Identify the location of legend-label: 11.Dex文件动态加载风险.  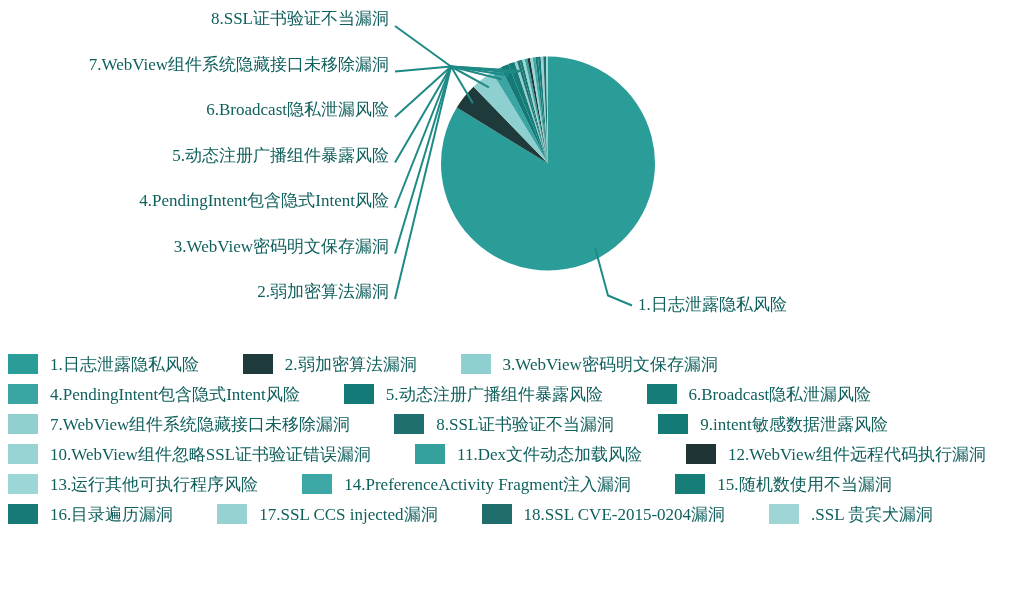
(550, 454).